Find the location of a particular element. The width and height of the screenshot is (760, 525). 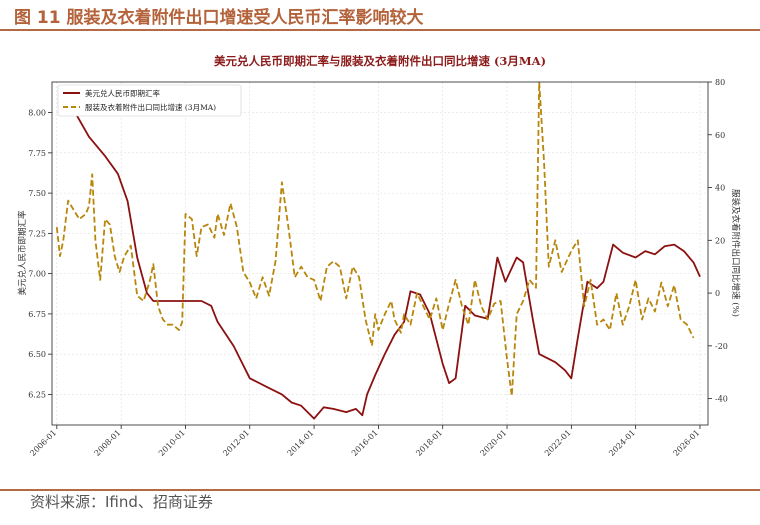

chart-title: 美元兑人民币即期汇率与服装及衣着附件出口同比增速 (3月MA) is located at coordinates (380, 61).